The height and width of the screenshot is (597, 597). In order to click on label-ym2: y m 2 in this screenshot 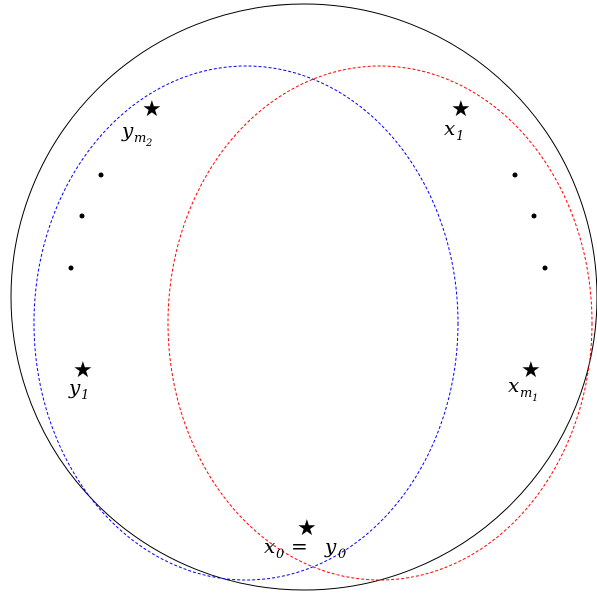, I will do `click(136, 133)`.